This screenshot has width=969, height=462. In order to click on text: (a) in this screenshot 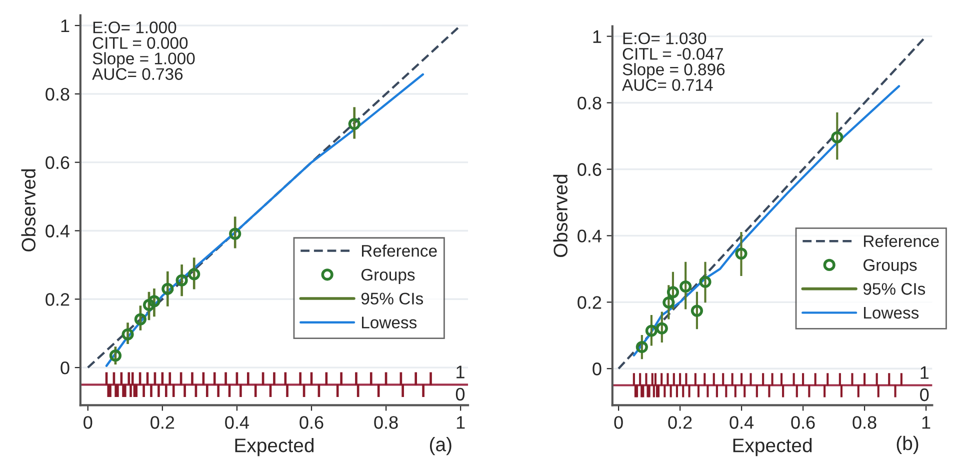, I will do `click(441, 446)`.